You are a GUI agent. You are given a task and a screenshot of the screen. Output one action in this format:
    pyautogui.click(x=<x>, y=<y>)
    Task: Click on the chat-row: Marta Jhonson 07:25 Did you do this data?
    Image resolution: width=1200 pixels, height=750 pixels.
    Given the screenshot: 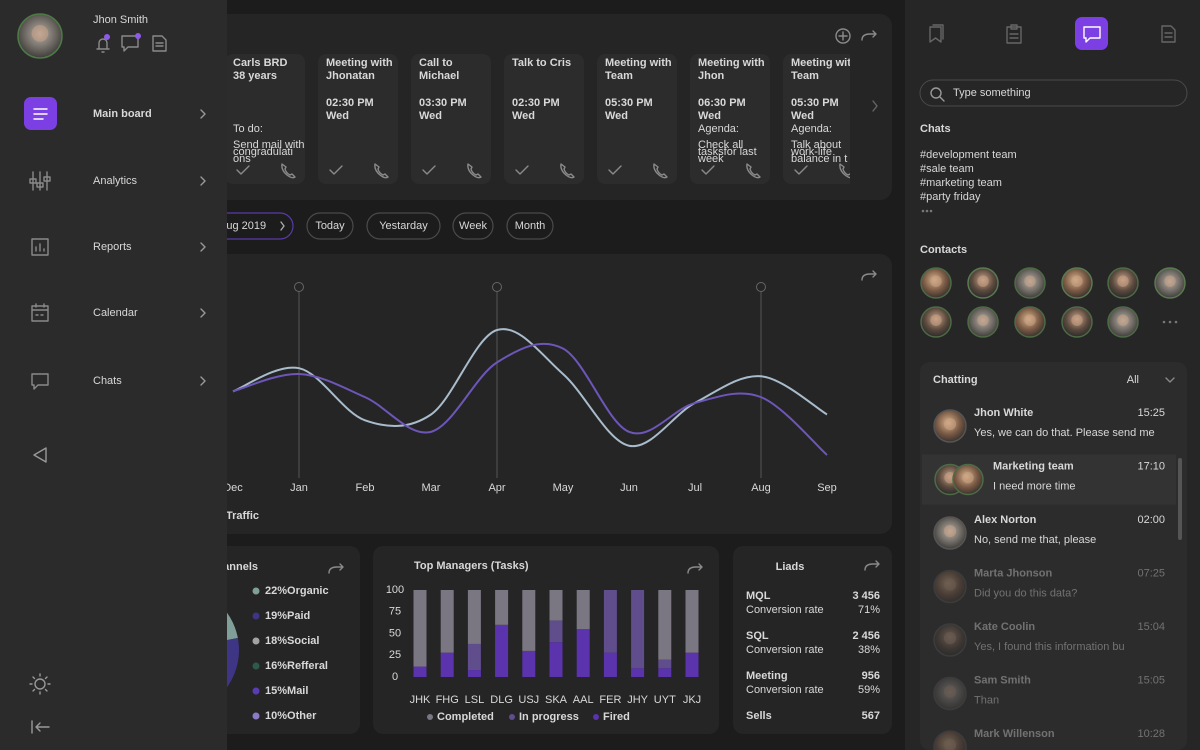 What is the action you would take?
    pyautogui.click(x=1049, y=585)
    